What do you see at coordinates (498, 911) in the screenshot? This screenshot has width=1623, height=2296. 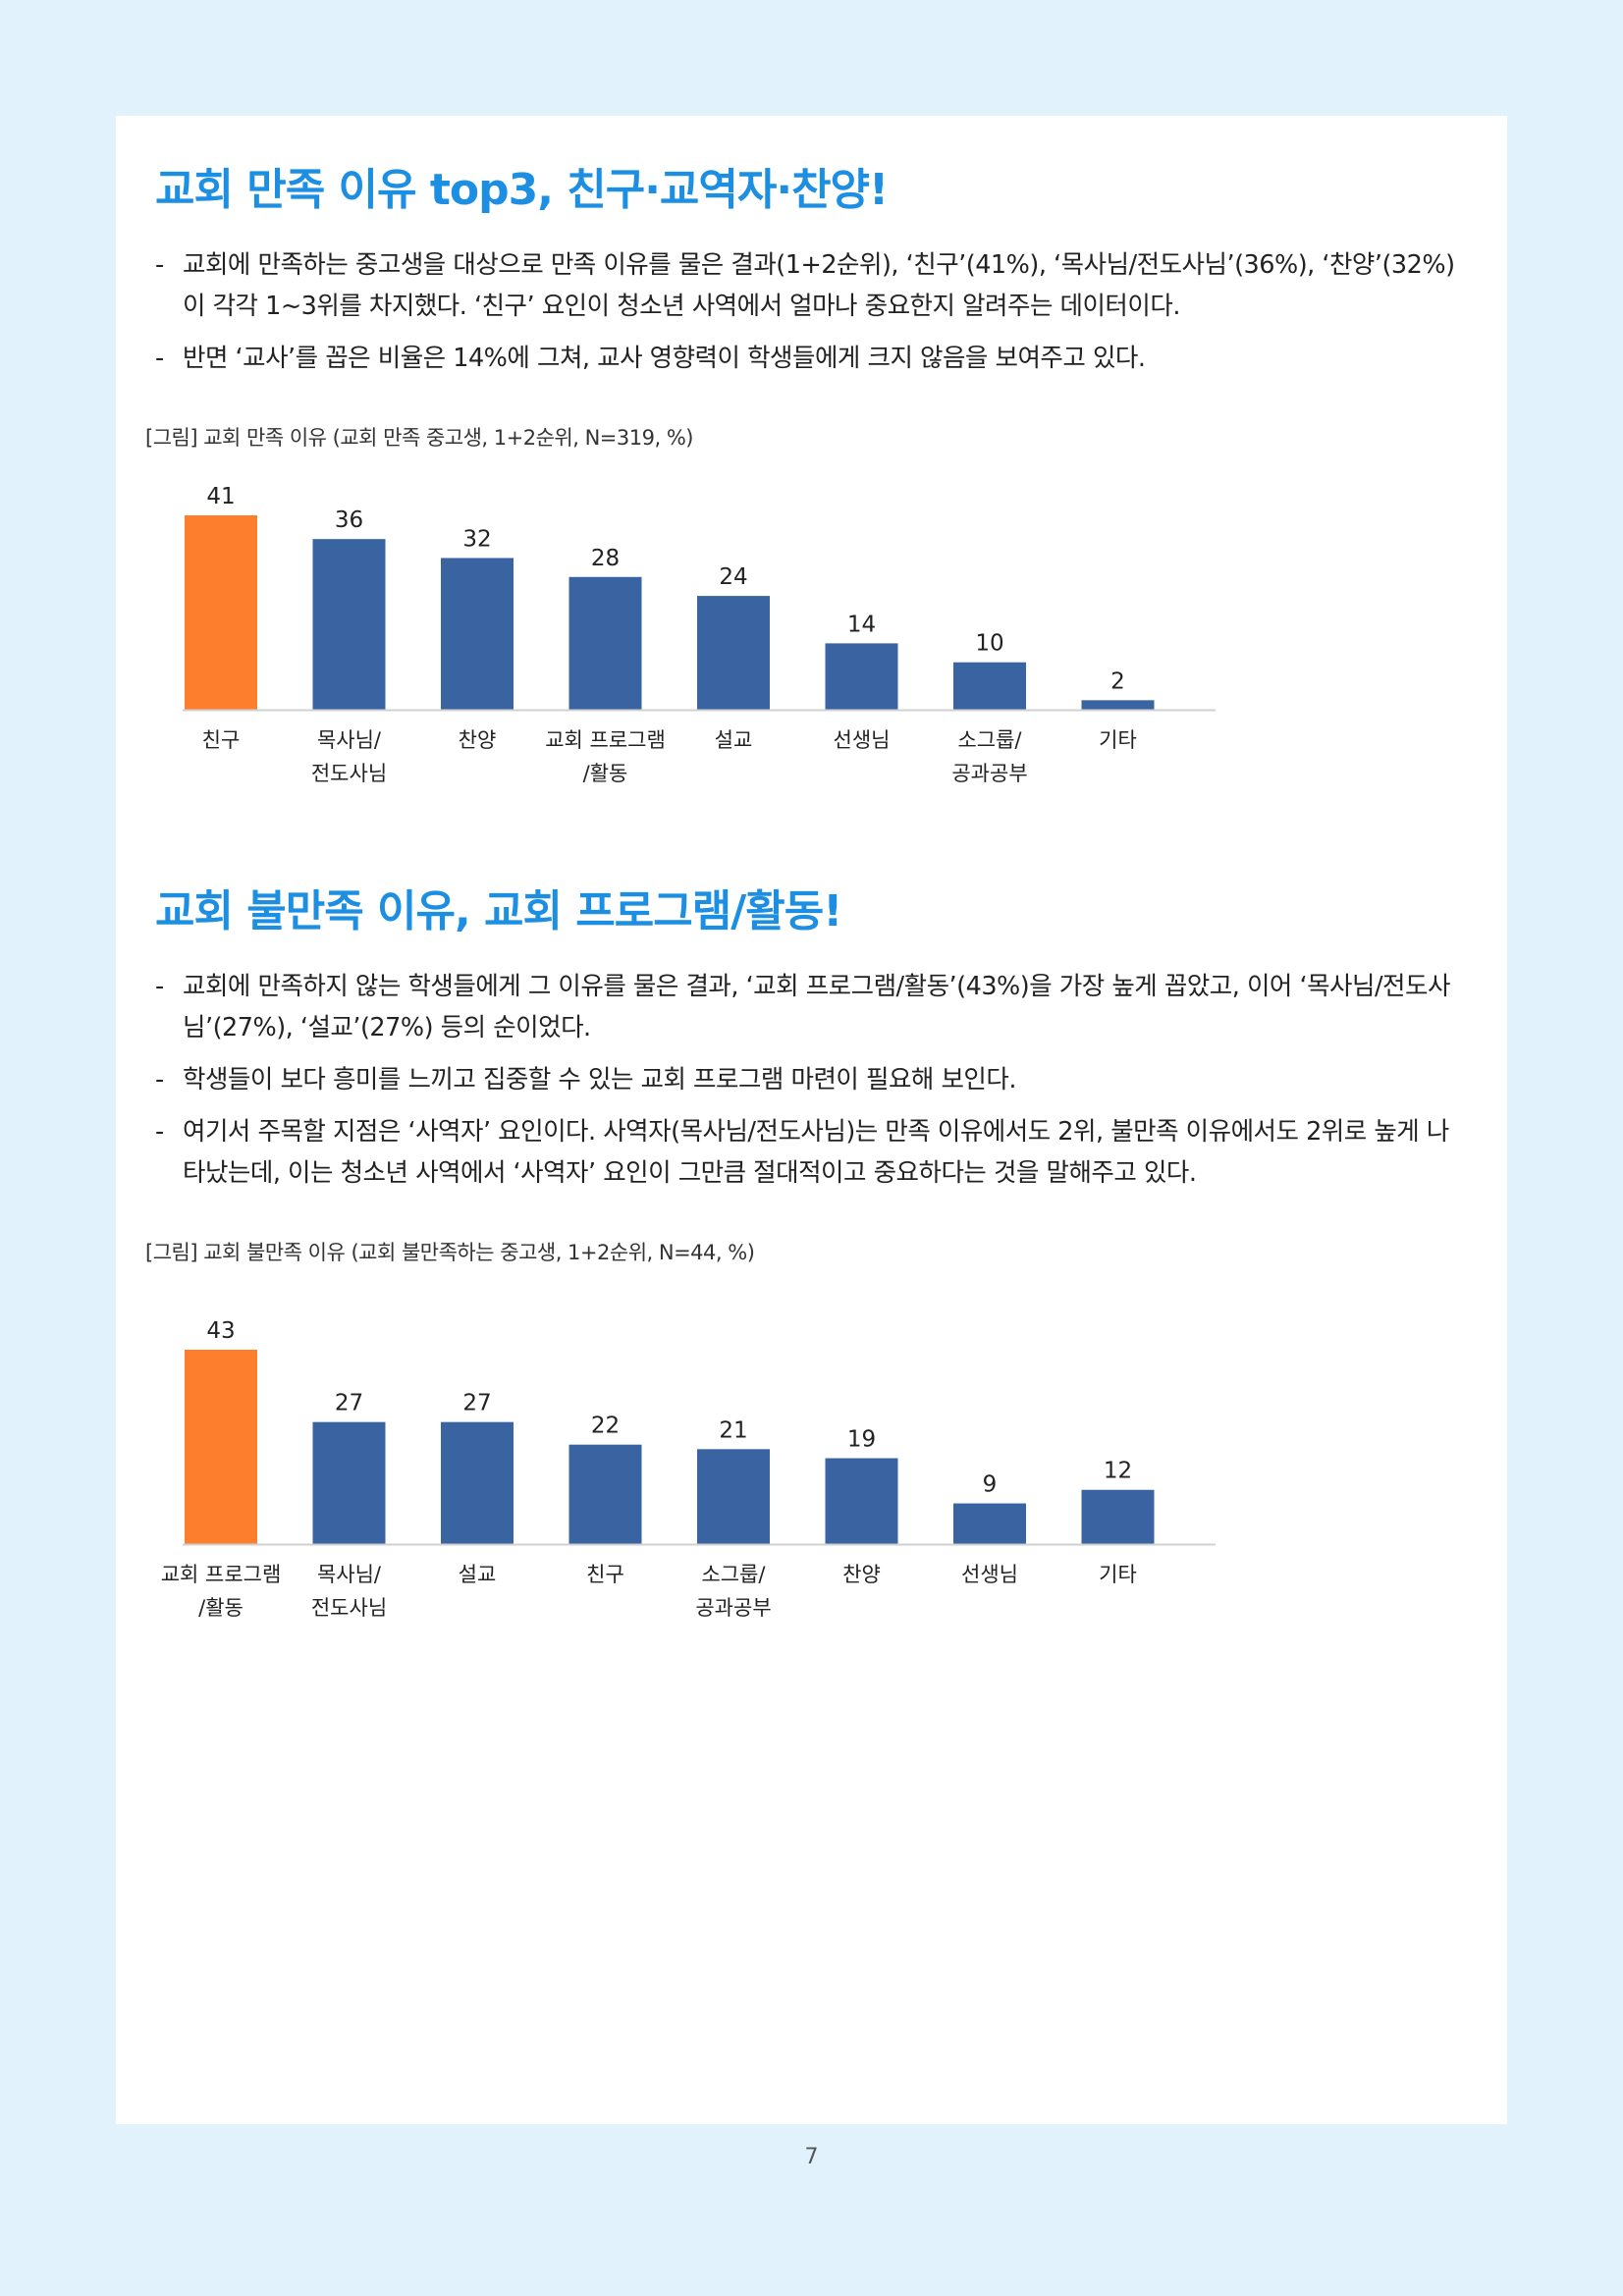 I see `section-title: 교회 불만족 이유, 교회 프로그램/활동!` at bounding box center [498, 911].